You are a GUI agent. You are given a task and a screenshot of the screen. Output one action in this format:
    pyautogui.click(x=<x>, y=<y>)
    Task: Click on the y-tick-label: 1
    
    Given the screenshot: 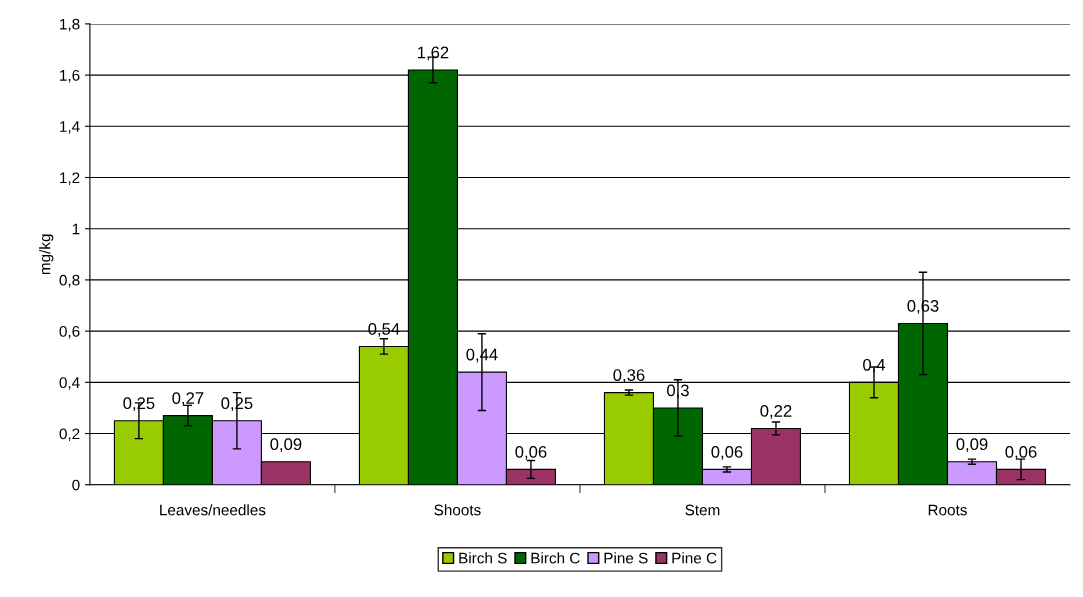 What is the action you would take?
    pyautogui.click(x=76, y=229)
    